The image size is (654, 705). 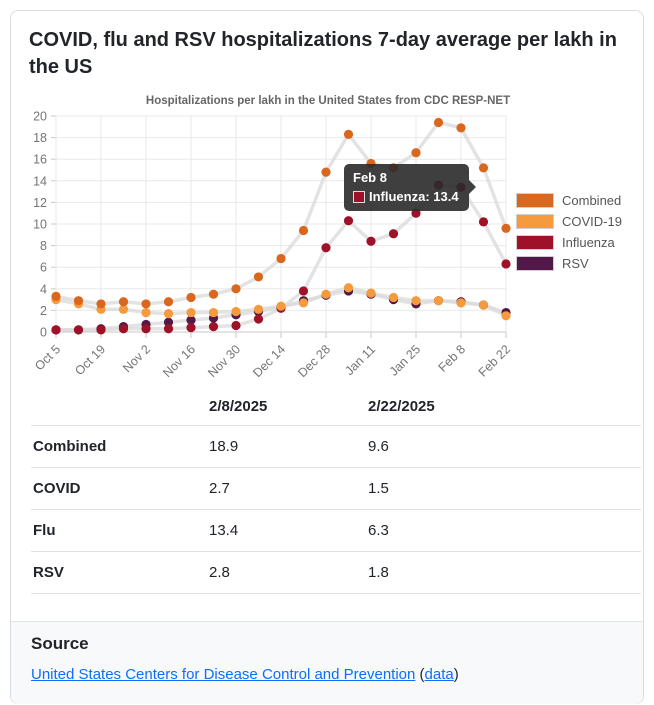 I want to click on tooltip-arrow, so click(x=472, y=187).